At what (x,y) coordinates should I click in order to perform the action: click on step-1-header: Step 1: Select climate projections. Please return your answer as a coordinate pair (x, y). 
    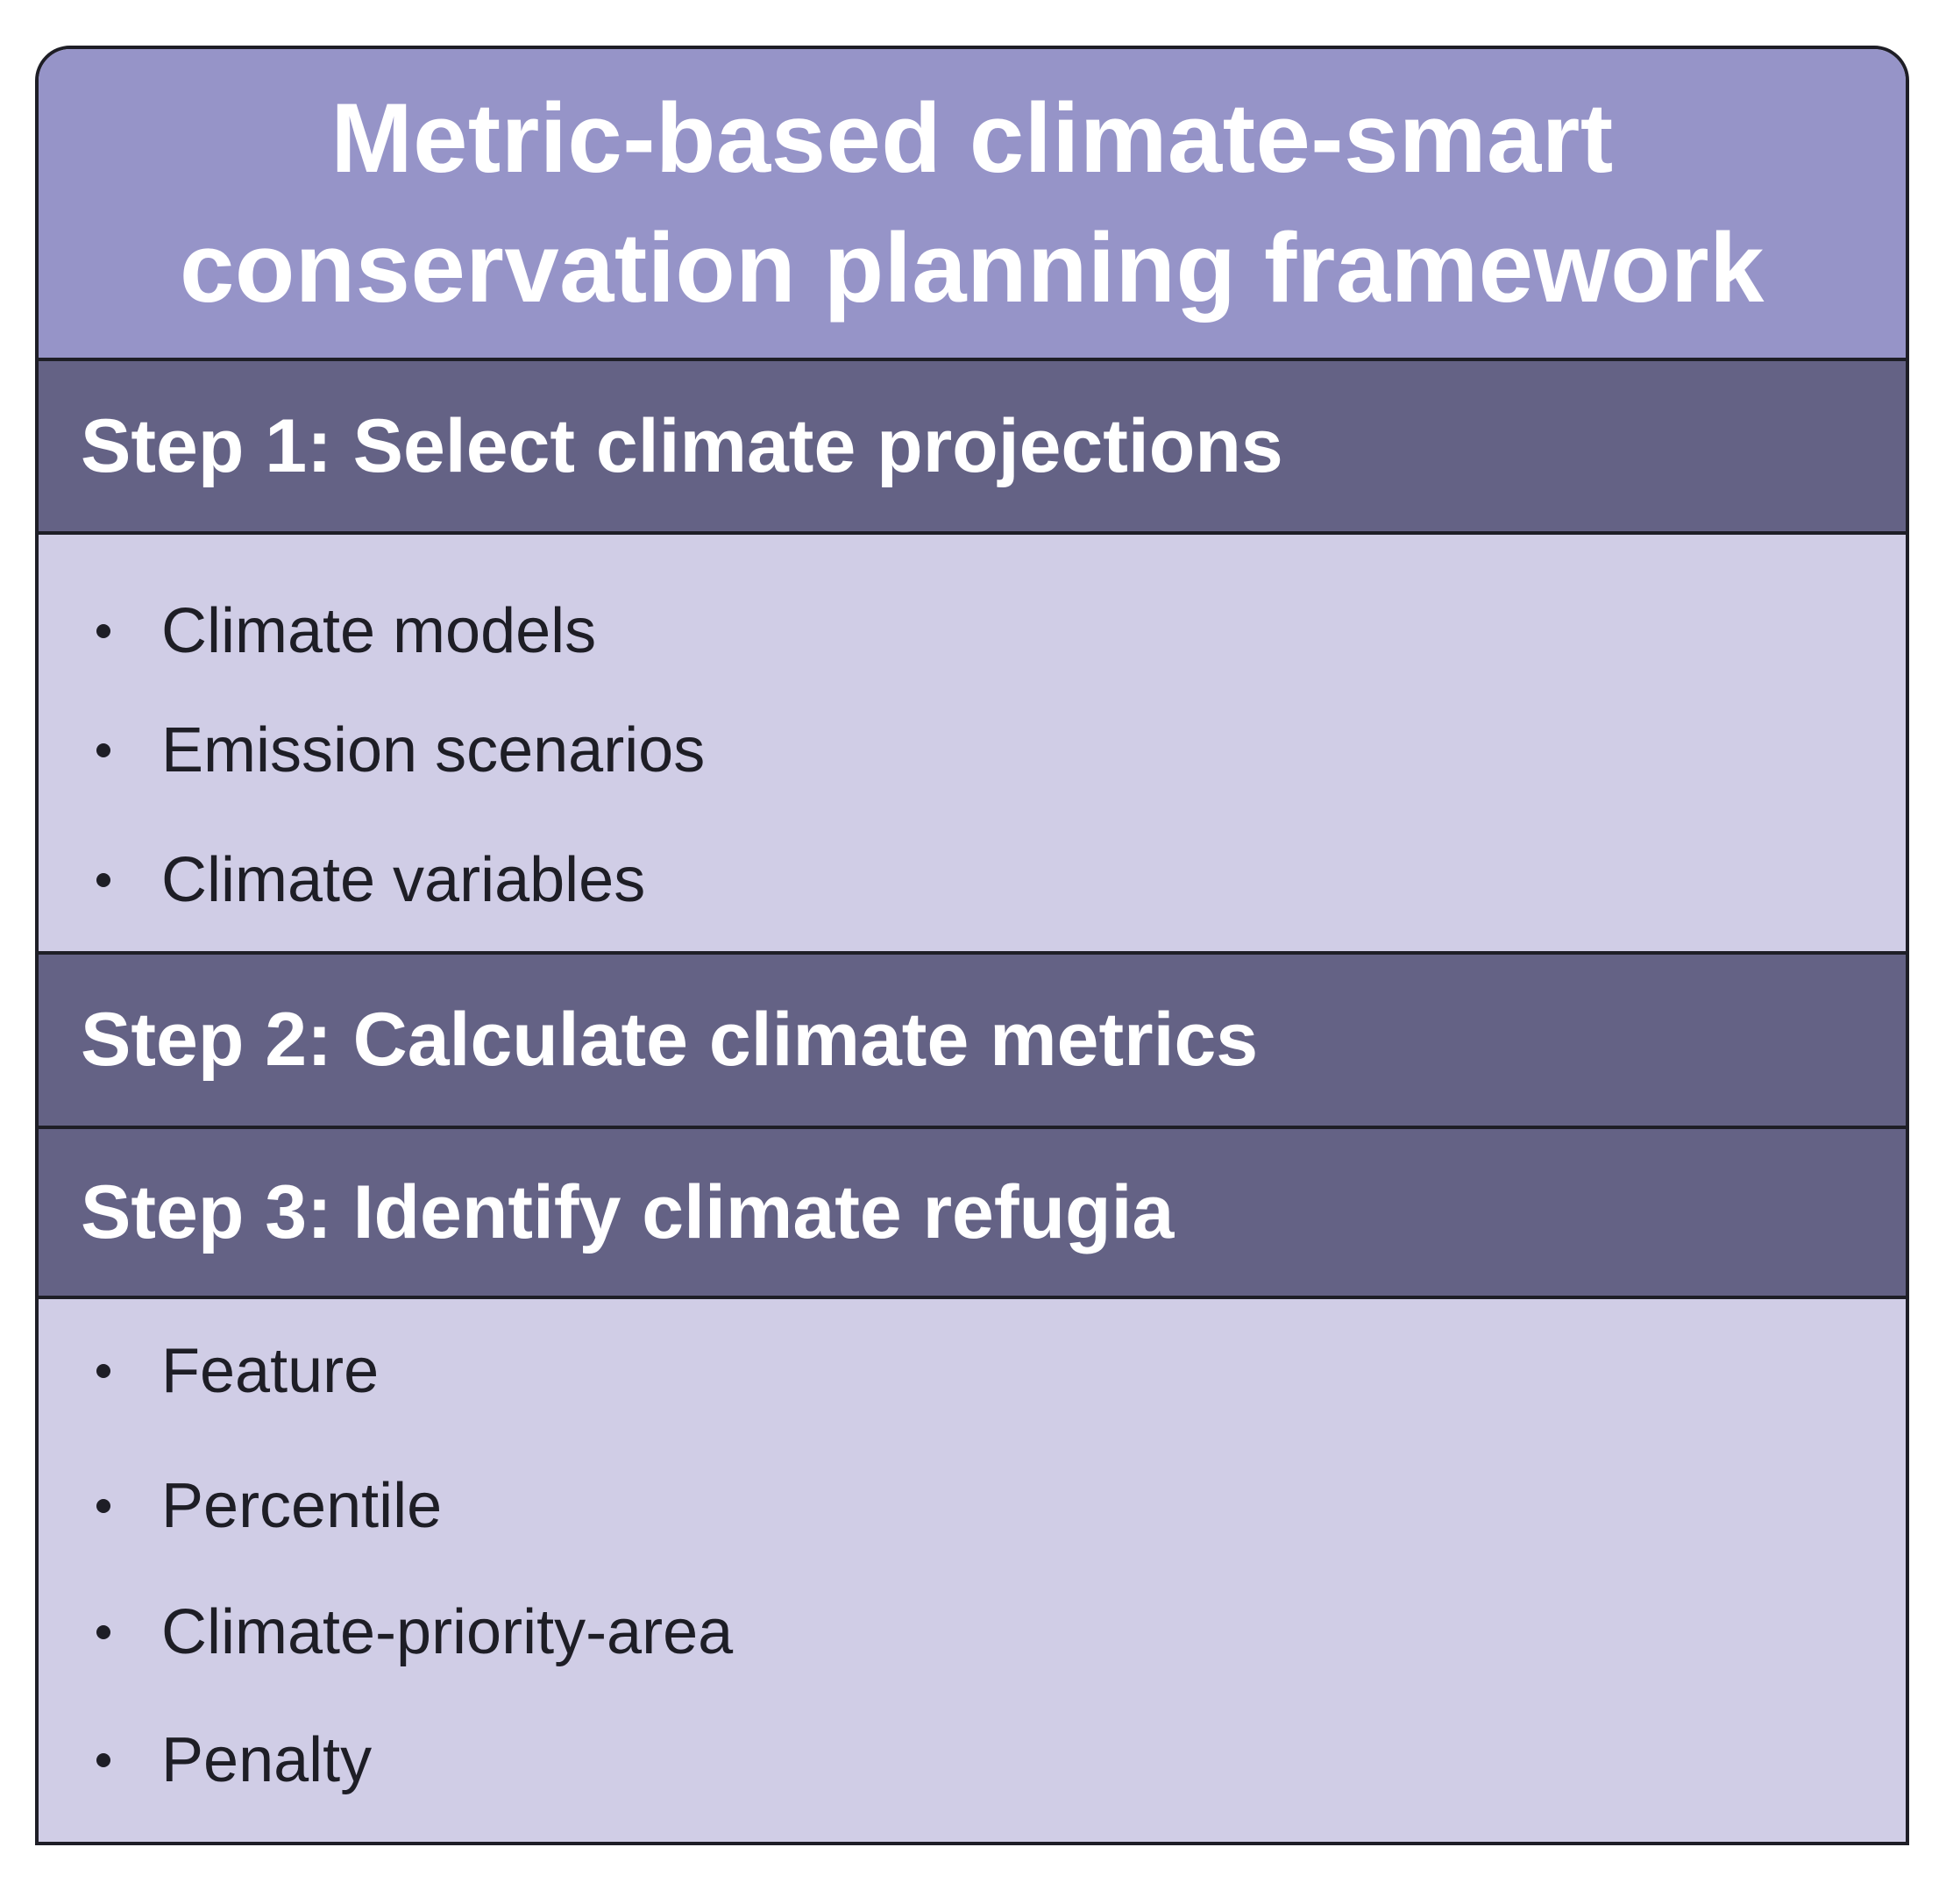
    Looking at the image, I should click on (972, 448).